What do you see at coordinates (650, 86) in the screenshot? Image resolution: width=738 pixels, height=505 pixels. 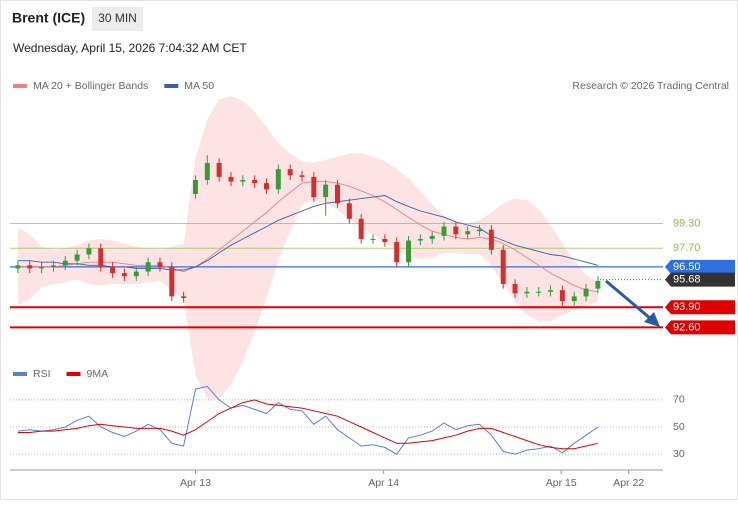 I see `credit: Research © 2026 Trading Central` at bounding box center [650, 86].